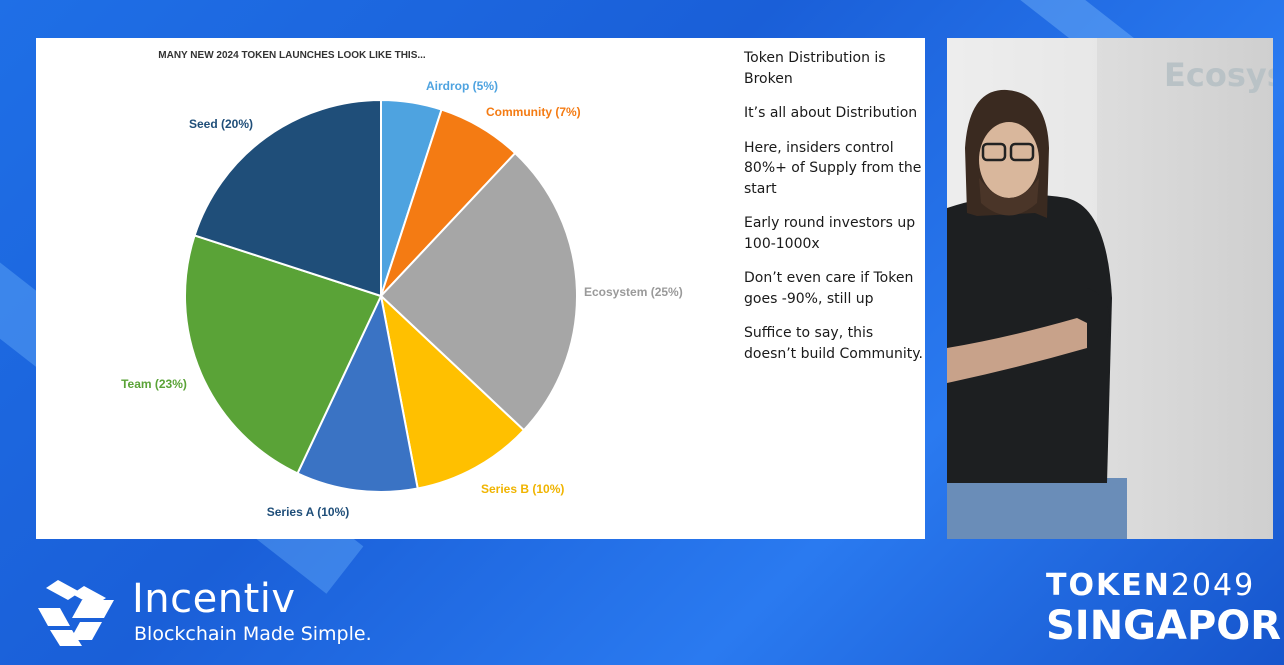  Describe the element at coordinates (1218, 75) in the screenshot. I see `video-background-text: Ecosys` at that location.